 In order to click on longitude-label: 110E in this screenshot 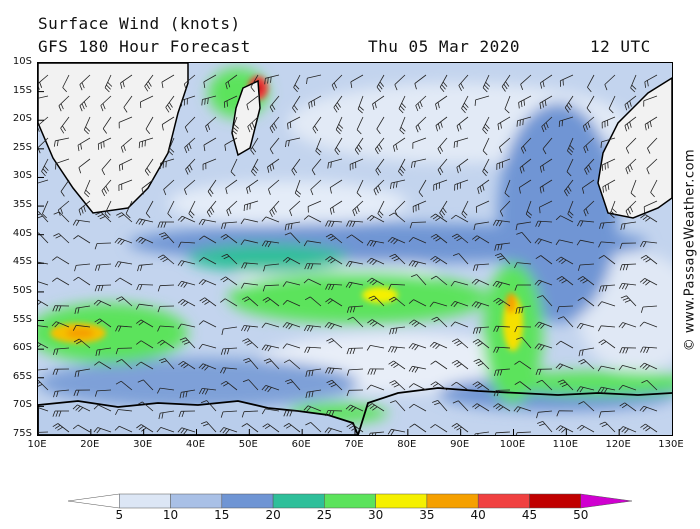, I will do `click(565, 444)`.